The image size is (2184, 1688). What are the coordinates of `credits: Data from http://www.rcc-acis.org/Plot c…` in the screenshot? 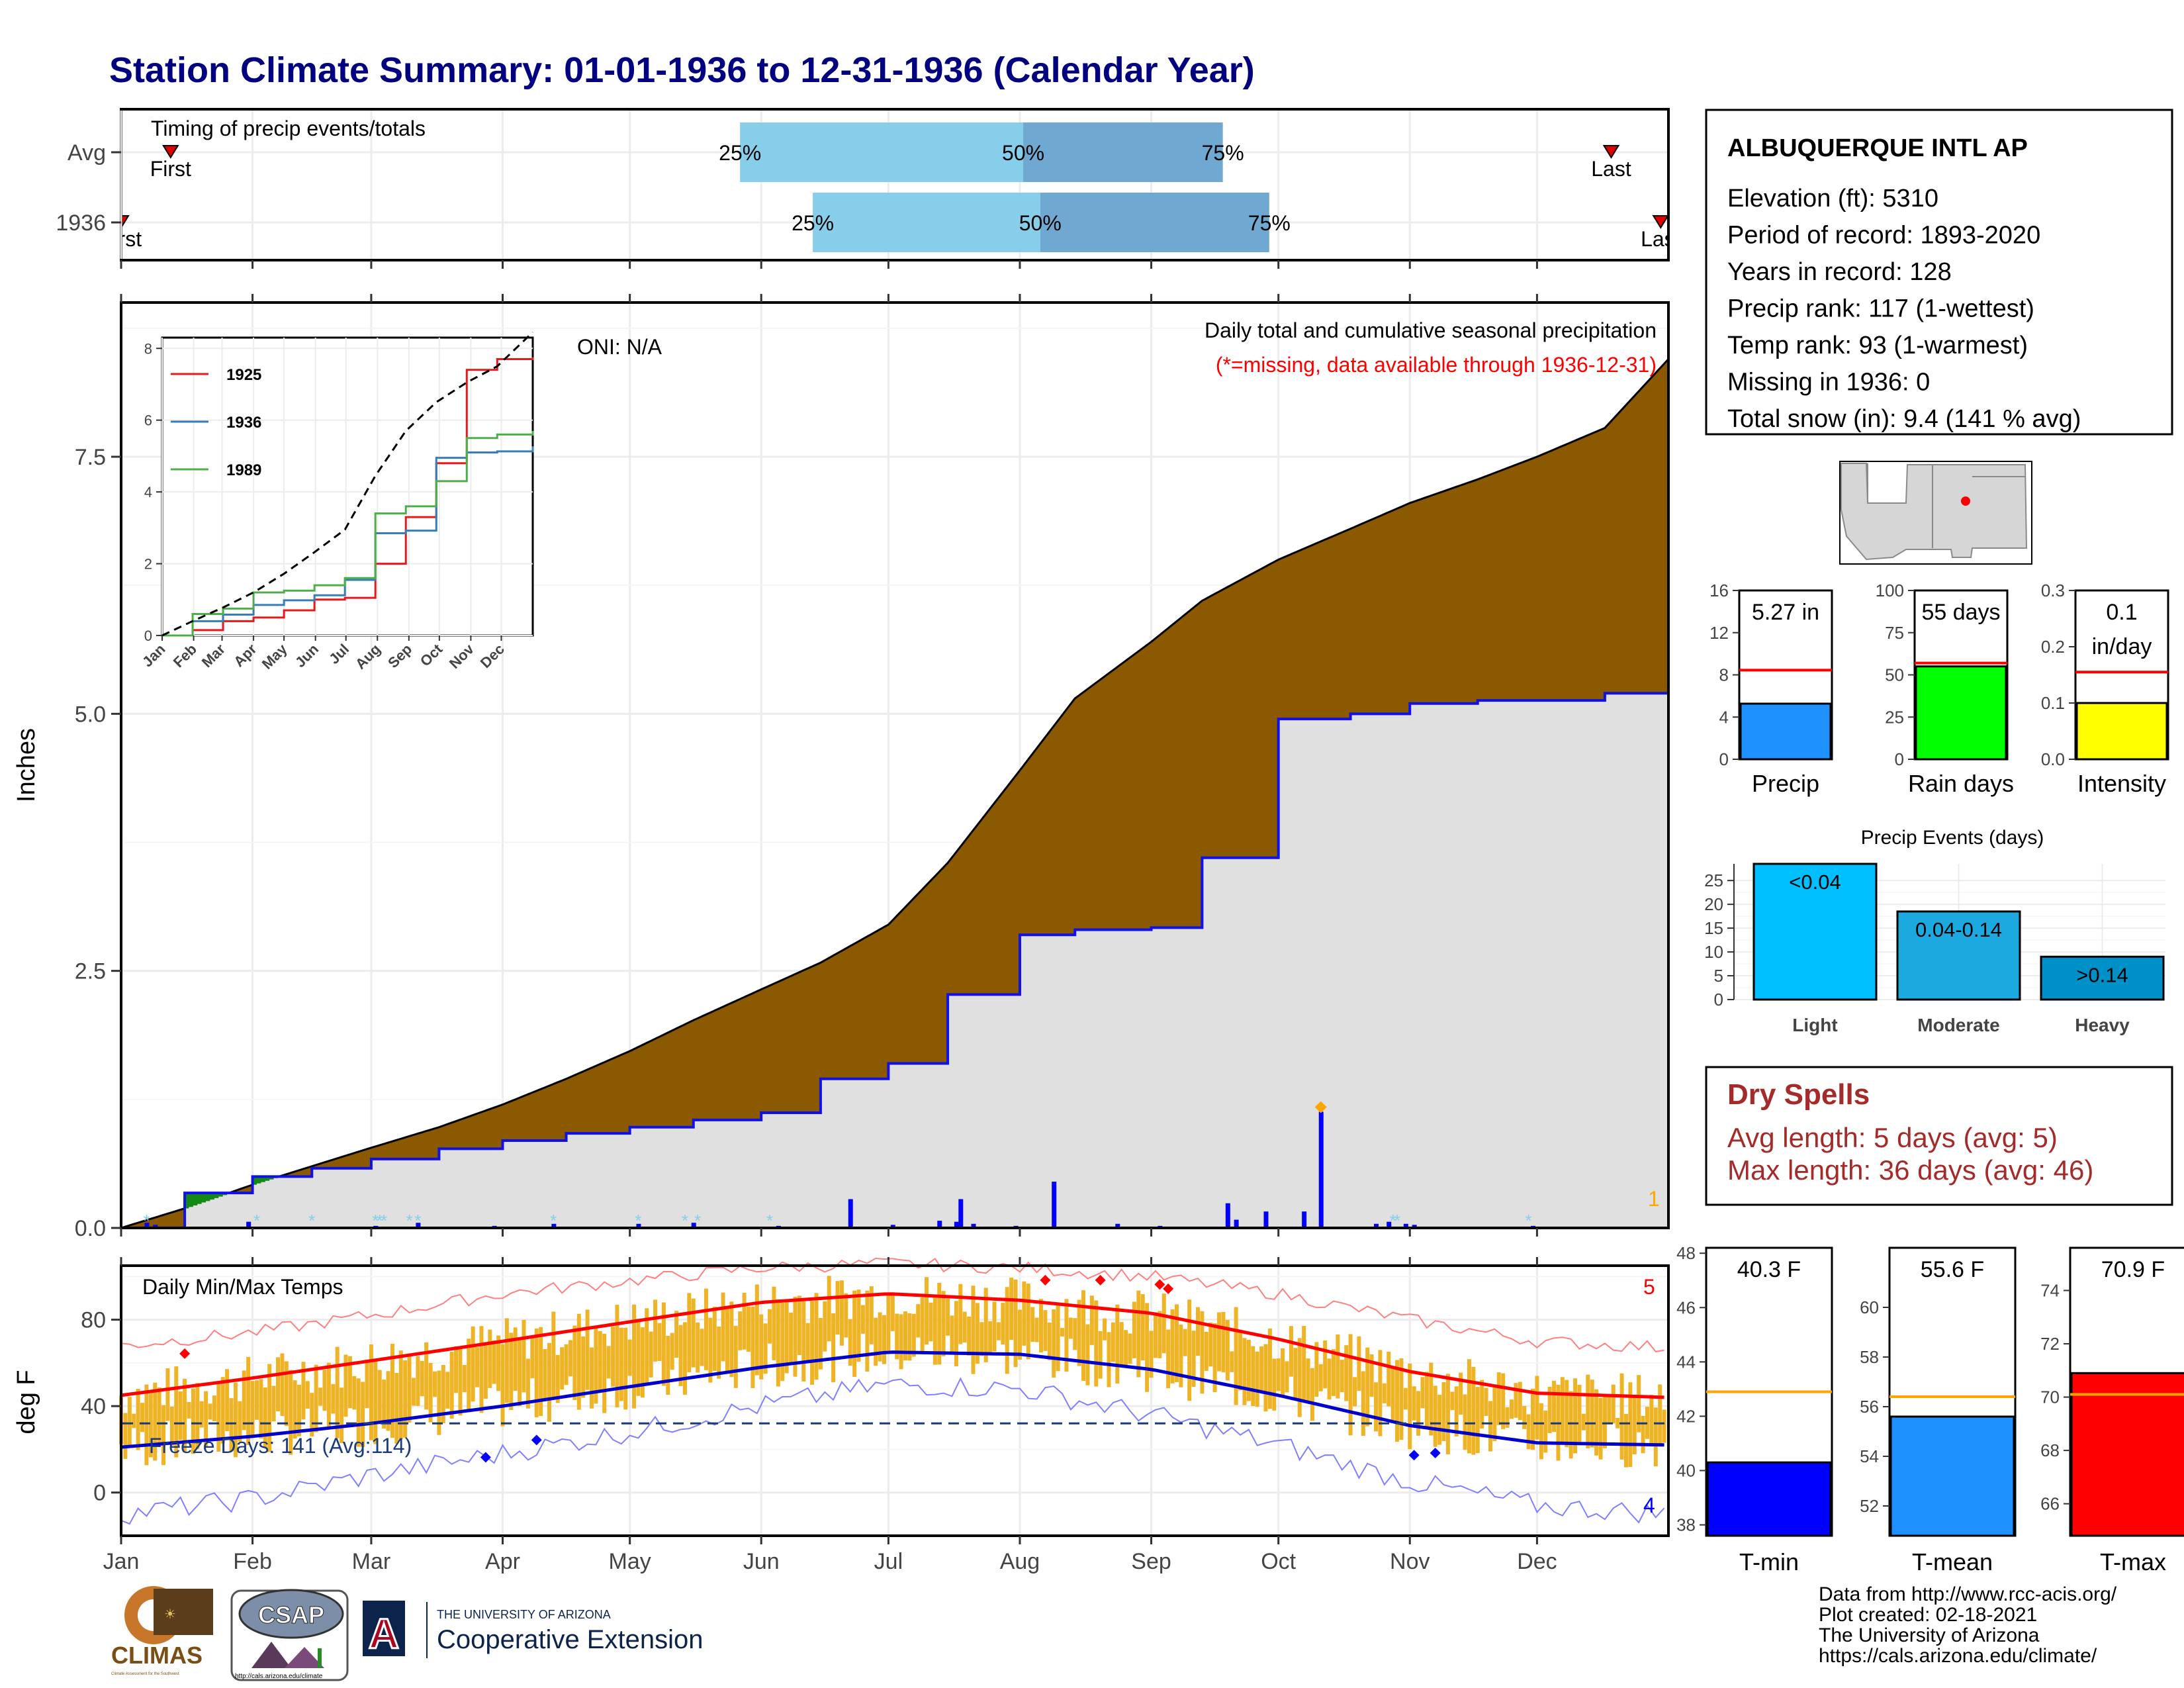 It's located at (1968, 1625).